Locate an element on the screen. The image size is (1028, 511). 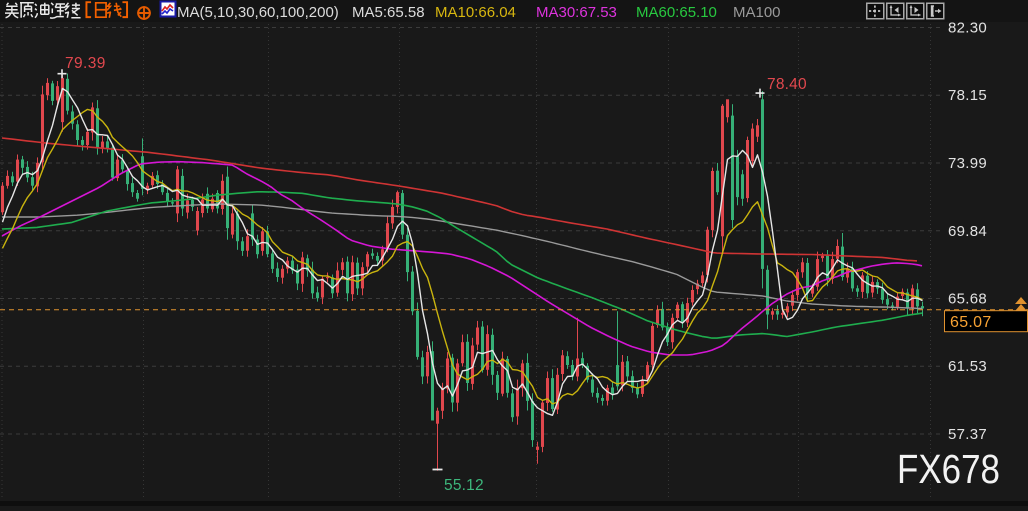
svg-text: MA(5,10,30,60,100,200) is located at coordinates (258, 12).